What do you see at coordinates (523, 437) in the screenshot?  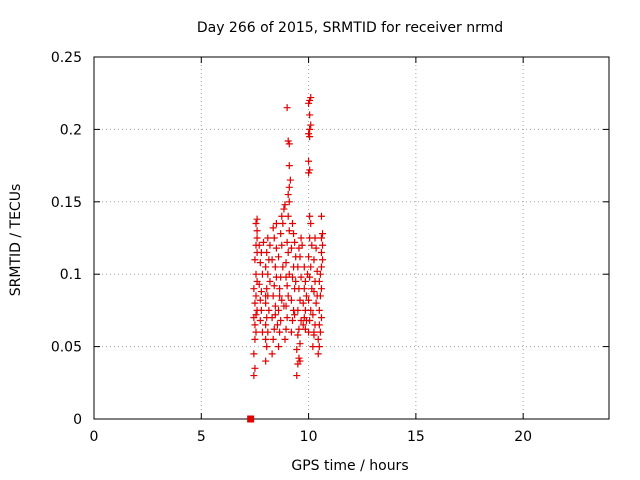 I see `x-tick-label: 20` at bounding box center [523, 437].